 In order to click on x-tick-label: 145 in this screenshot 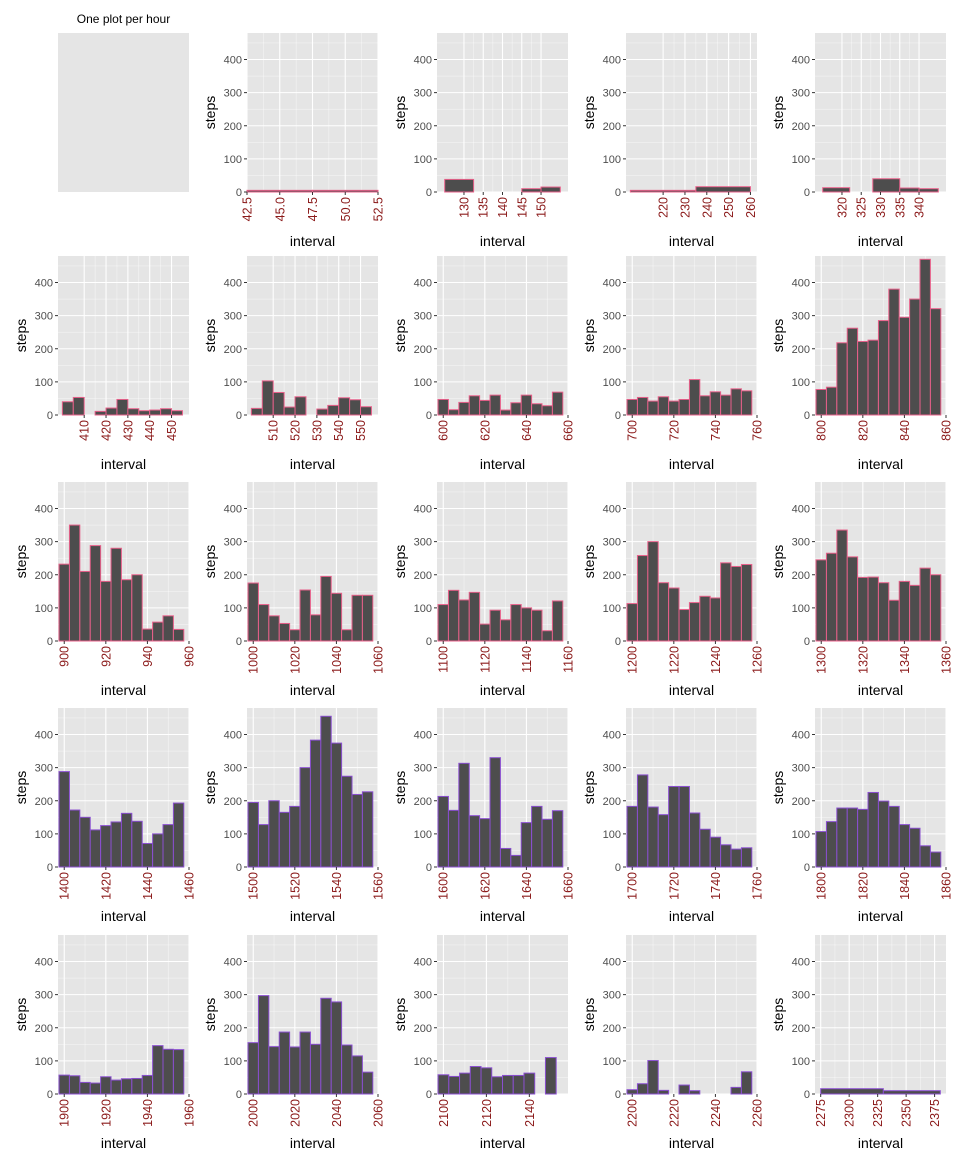, I will do `click(522, 207)`.